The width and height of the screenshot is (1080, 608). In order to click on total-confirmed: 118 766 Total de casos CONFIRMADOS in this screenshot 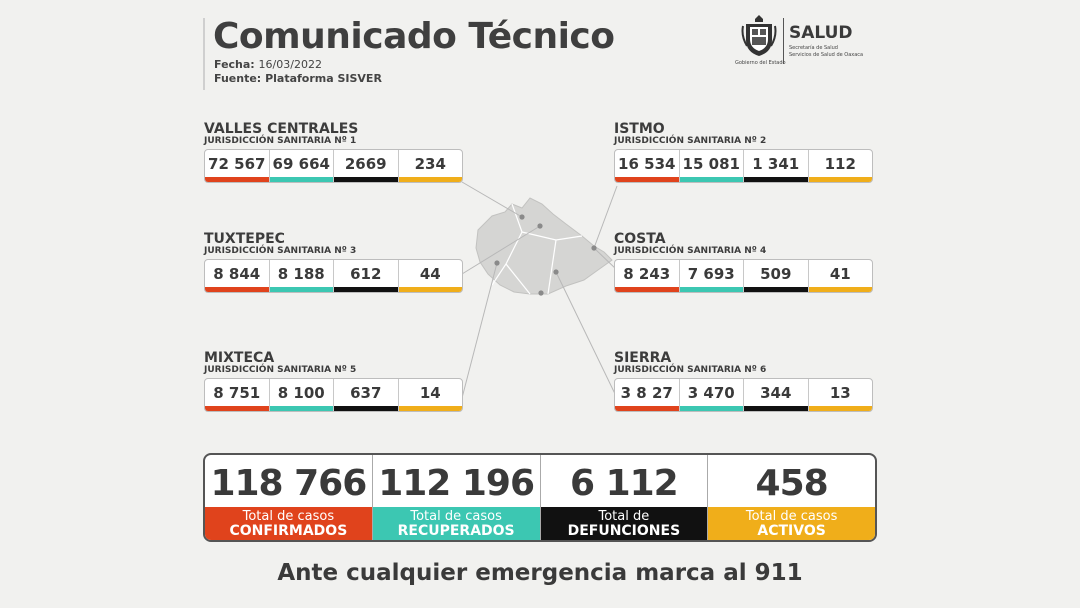, I will do `click(289, 497)`.